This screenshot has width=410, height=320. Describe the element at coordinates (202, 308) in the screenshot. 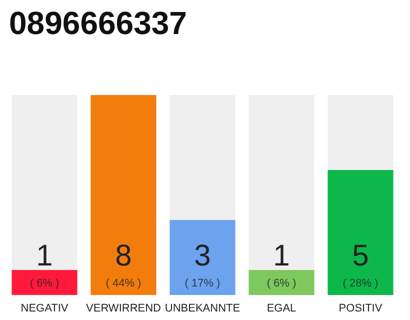

I see `x-tick-label: UNBEKANNTE` at that location.